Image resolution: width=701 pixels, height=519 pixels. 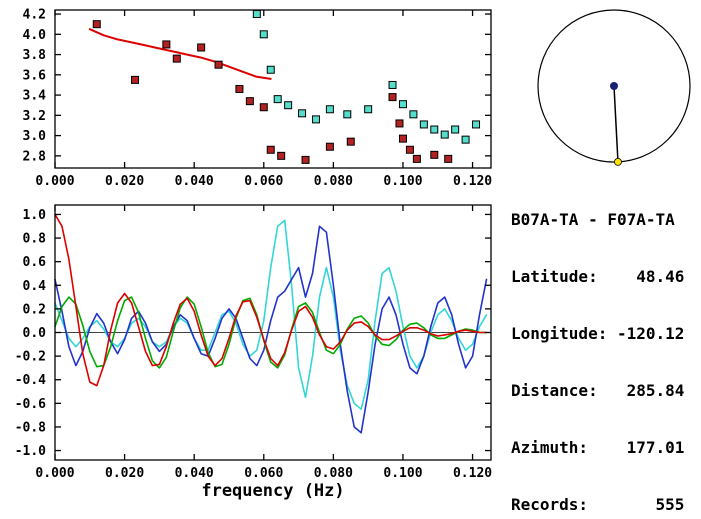 What do you see at coordinates (35, 239) in the screenshot?
I see `y-tick-label: 0.8` at bounding box center [35, 239].